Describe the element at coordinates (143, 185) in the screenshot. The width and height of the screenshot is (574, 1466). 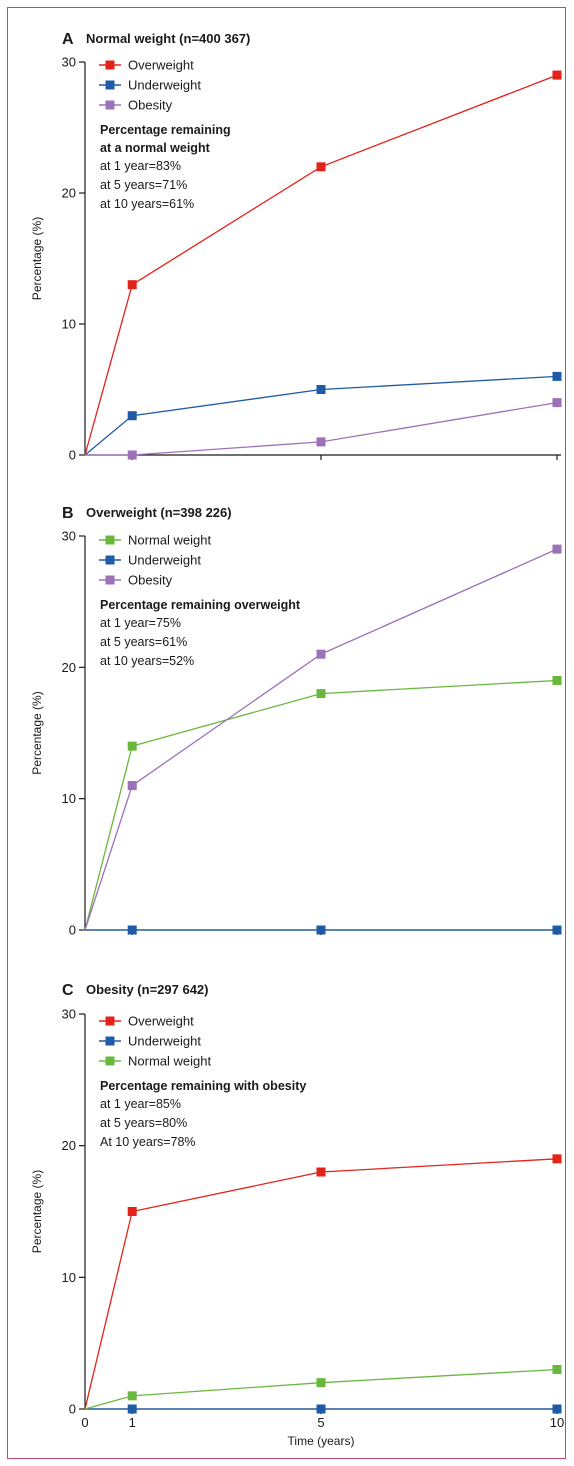
I see `annotation-line: at 5 years=71%` at that location.